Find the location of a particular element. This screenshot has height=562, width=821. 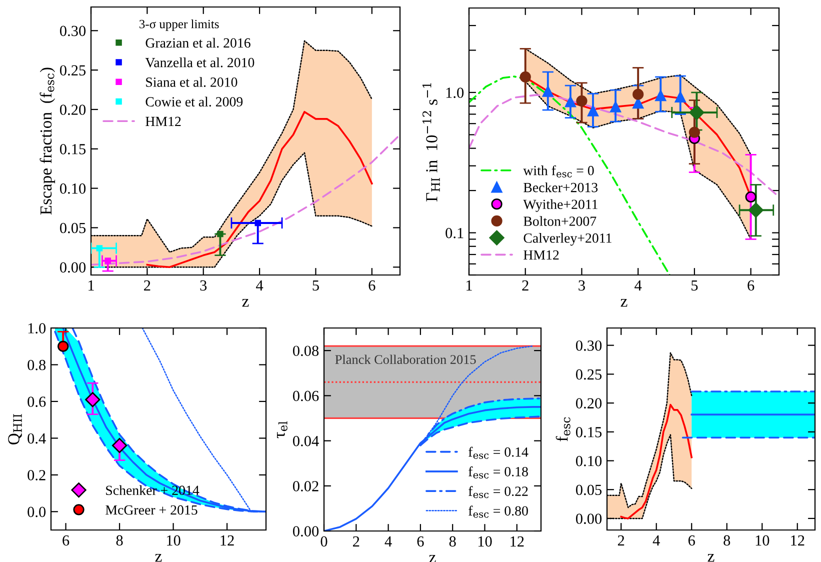

legend-label: Becker+2013 is located at coordinates (561, 187).